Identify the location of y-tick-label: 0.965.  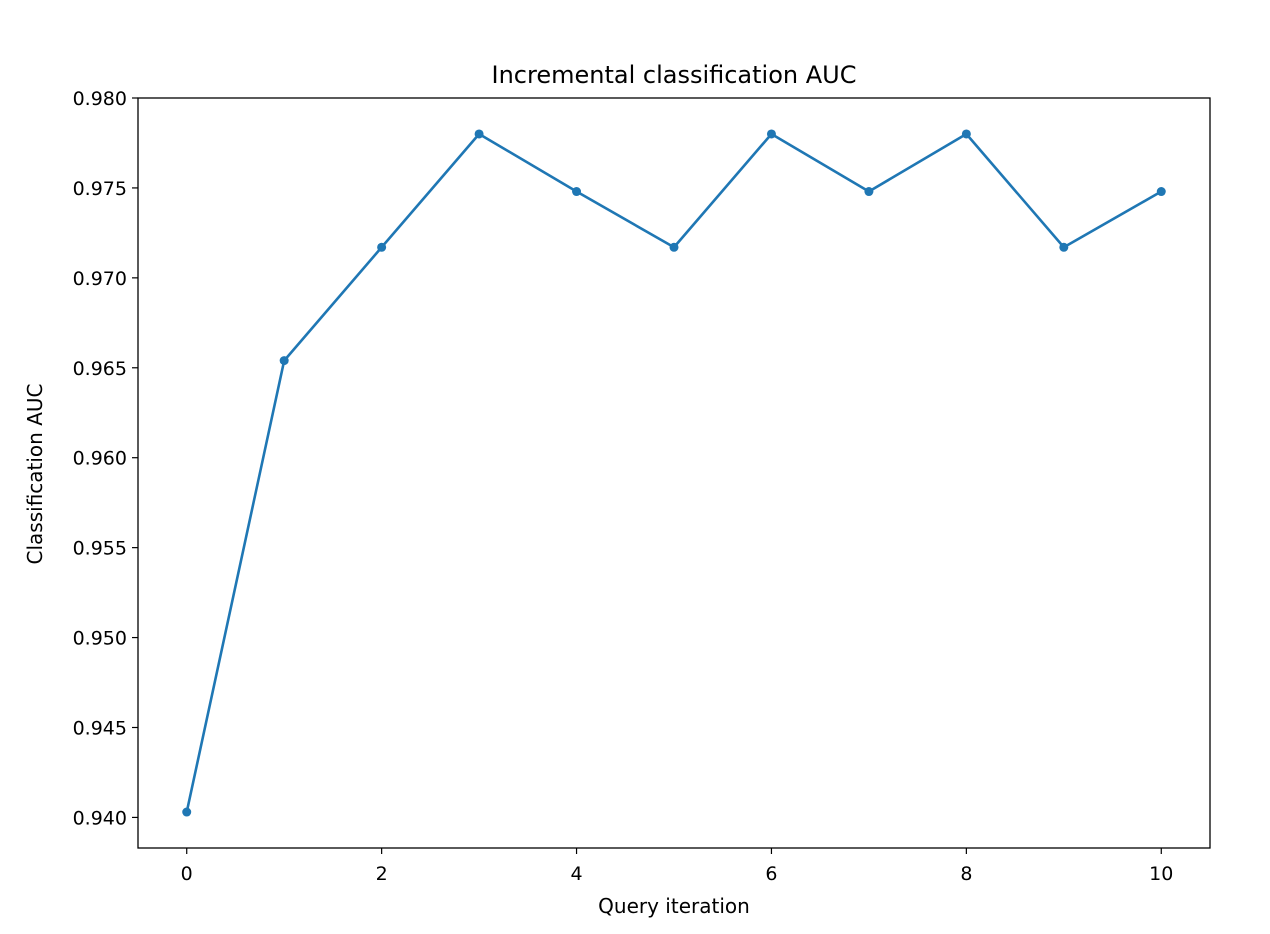
(100, 369).